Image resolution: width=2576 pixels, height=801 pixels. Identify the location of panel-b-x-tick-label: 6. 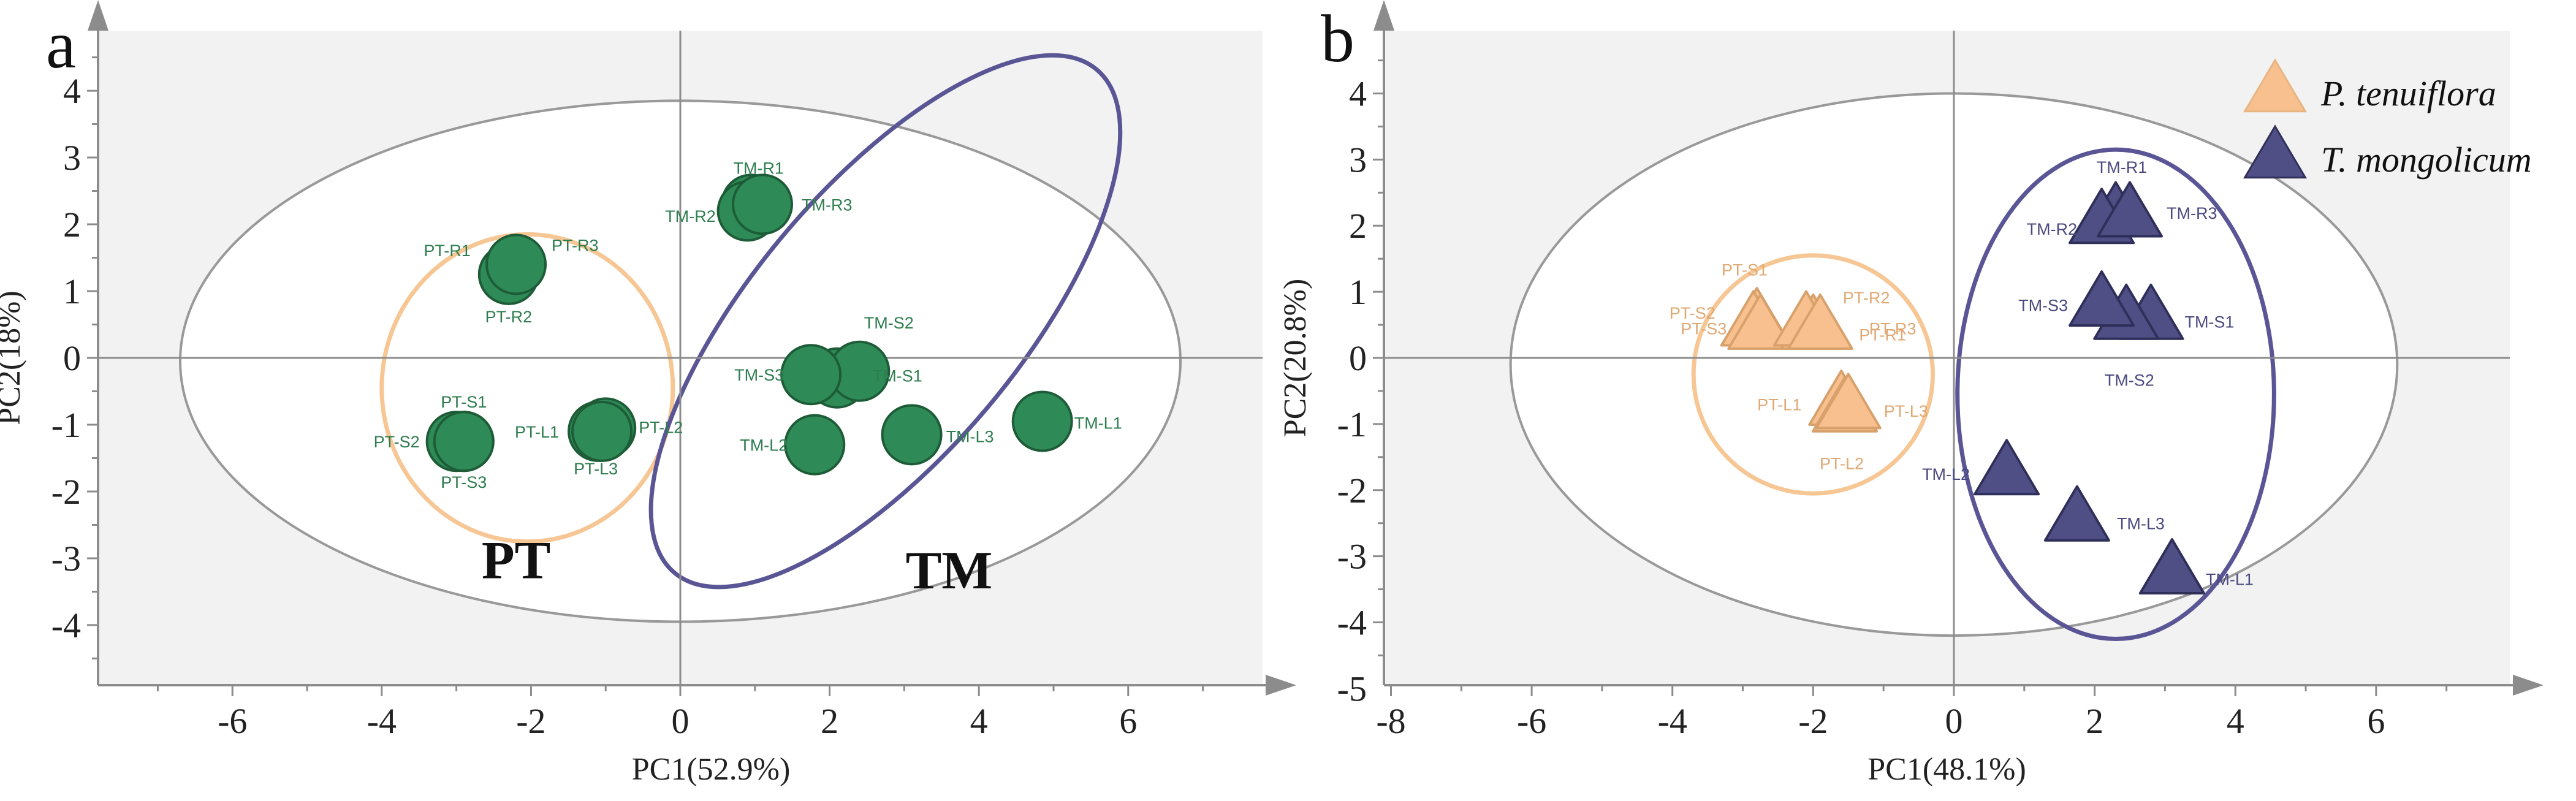
(2376, 721).